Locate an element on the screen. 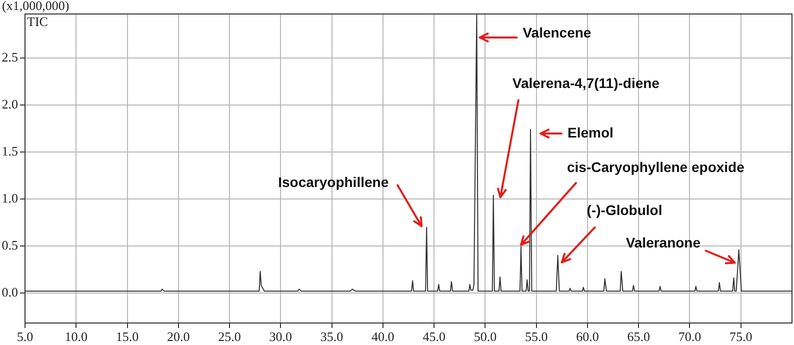  x-tick-label: 75.0 is located at coordinates (740, 336).